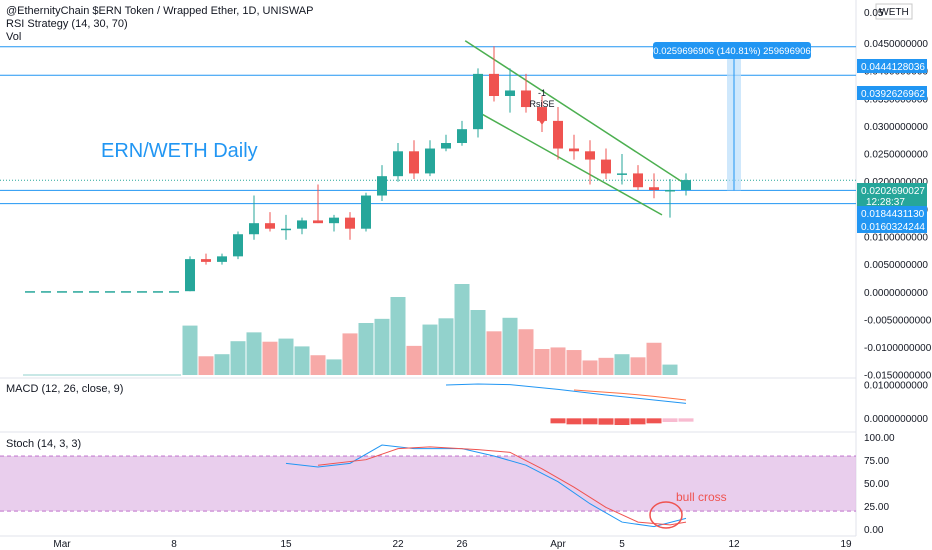 This screenshot has width=932, height=550. I want to click on support-2-tag, so click(892, 226).